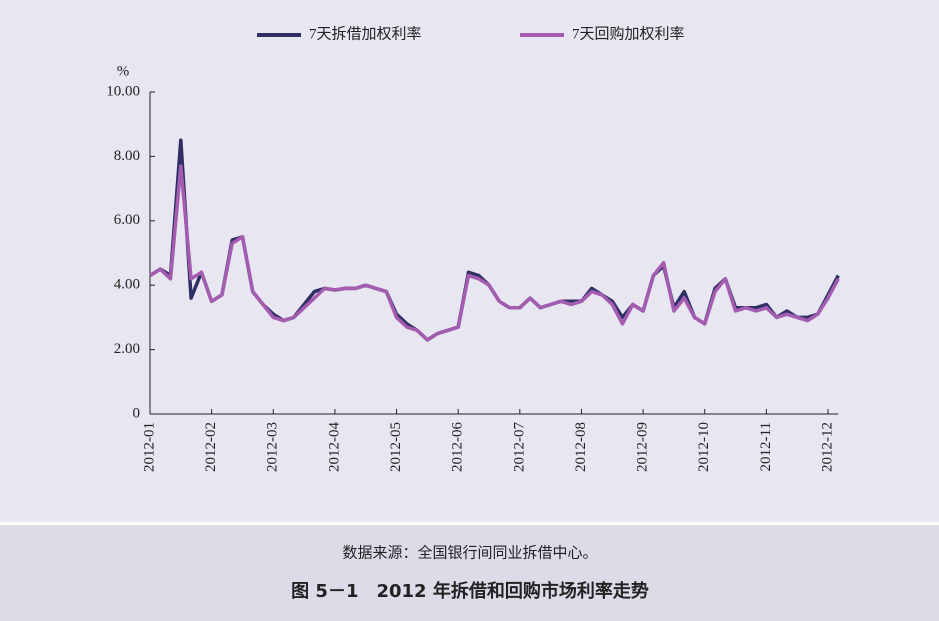 This screenshot has height=621, width=939. Describe the element at coordinates (643, 447) in the screenshot. I see `x-tick-label: 2012-09` at that location.